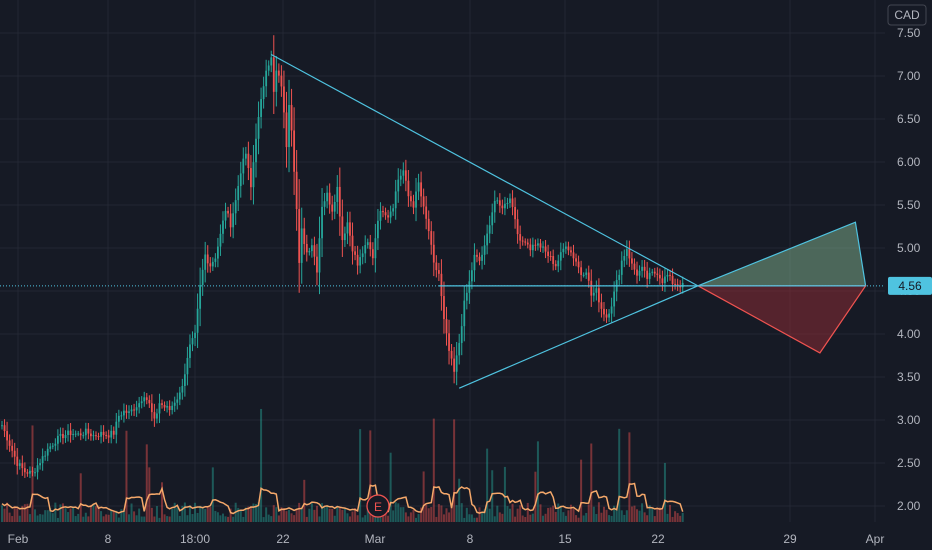  I want to click on time-axis: Feb 8 18:00 22 Mar 8 15 22 29 Apr, so click(446, 539).